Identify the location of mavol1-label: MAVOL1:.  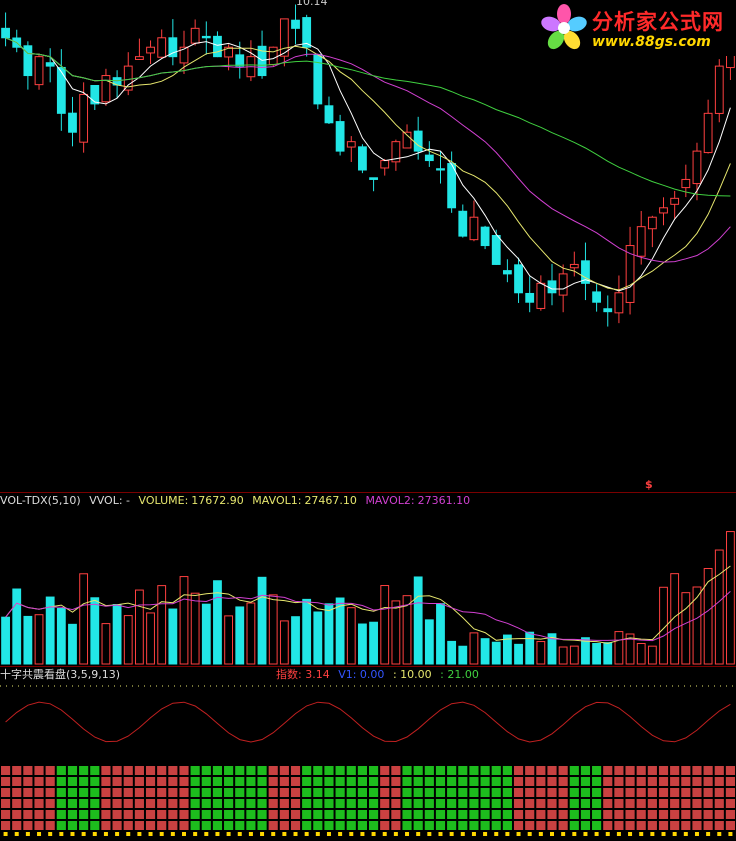
(277, 500).